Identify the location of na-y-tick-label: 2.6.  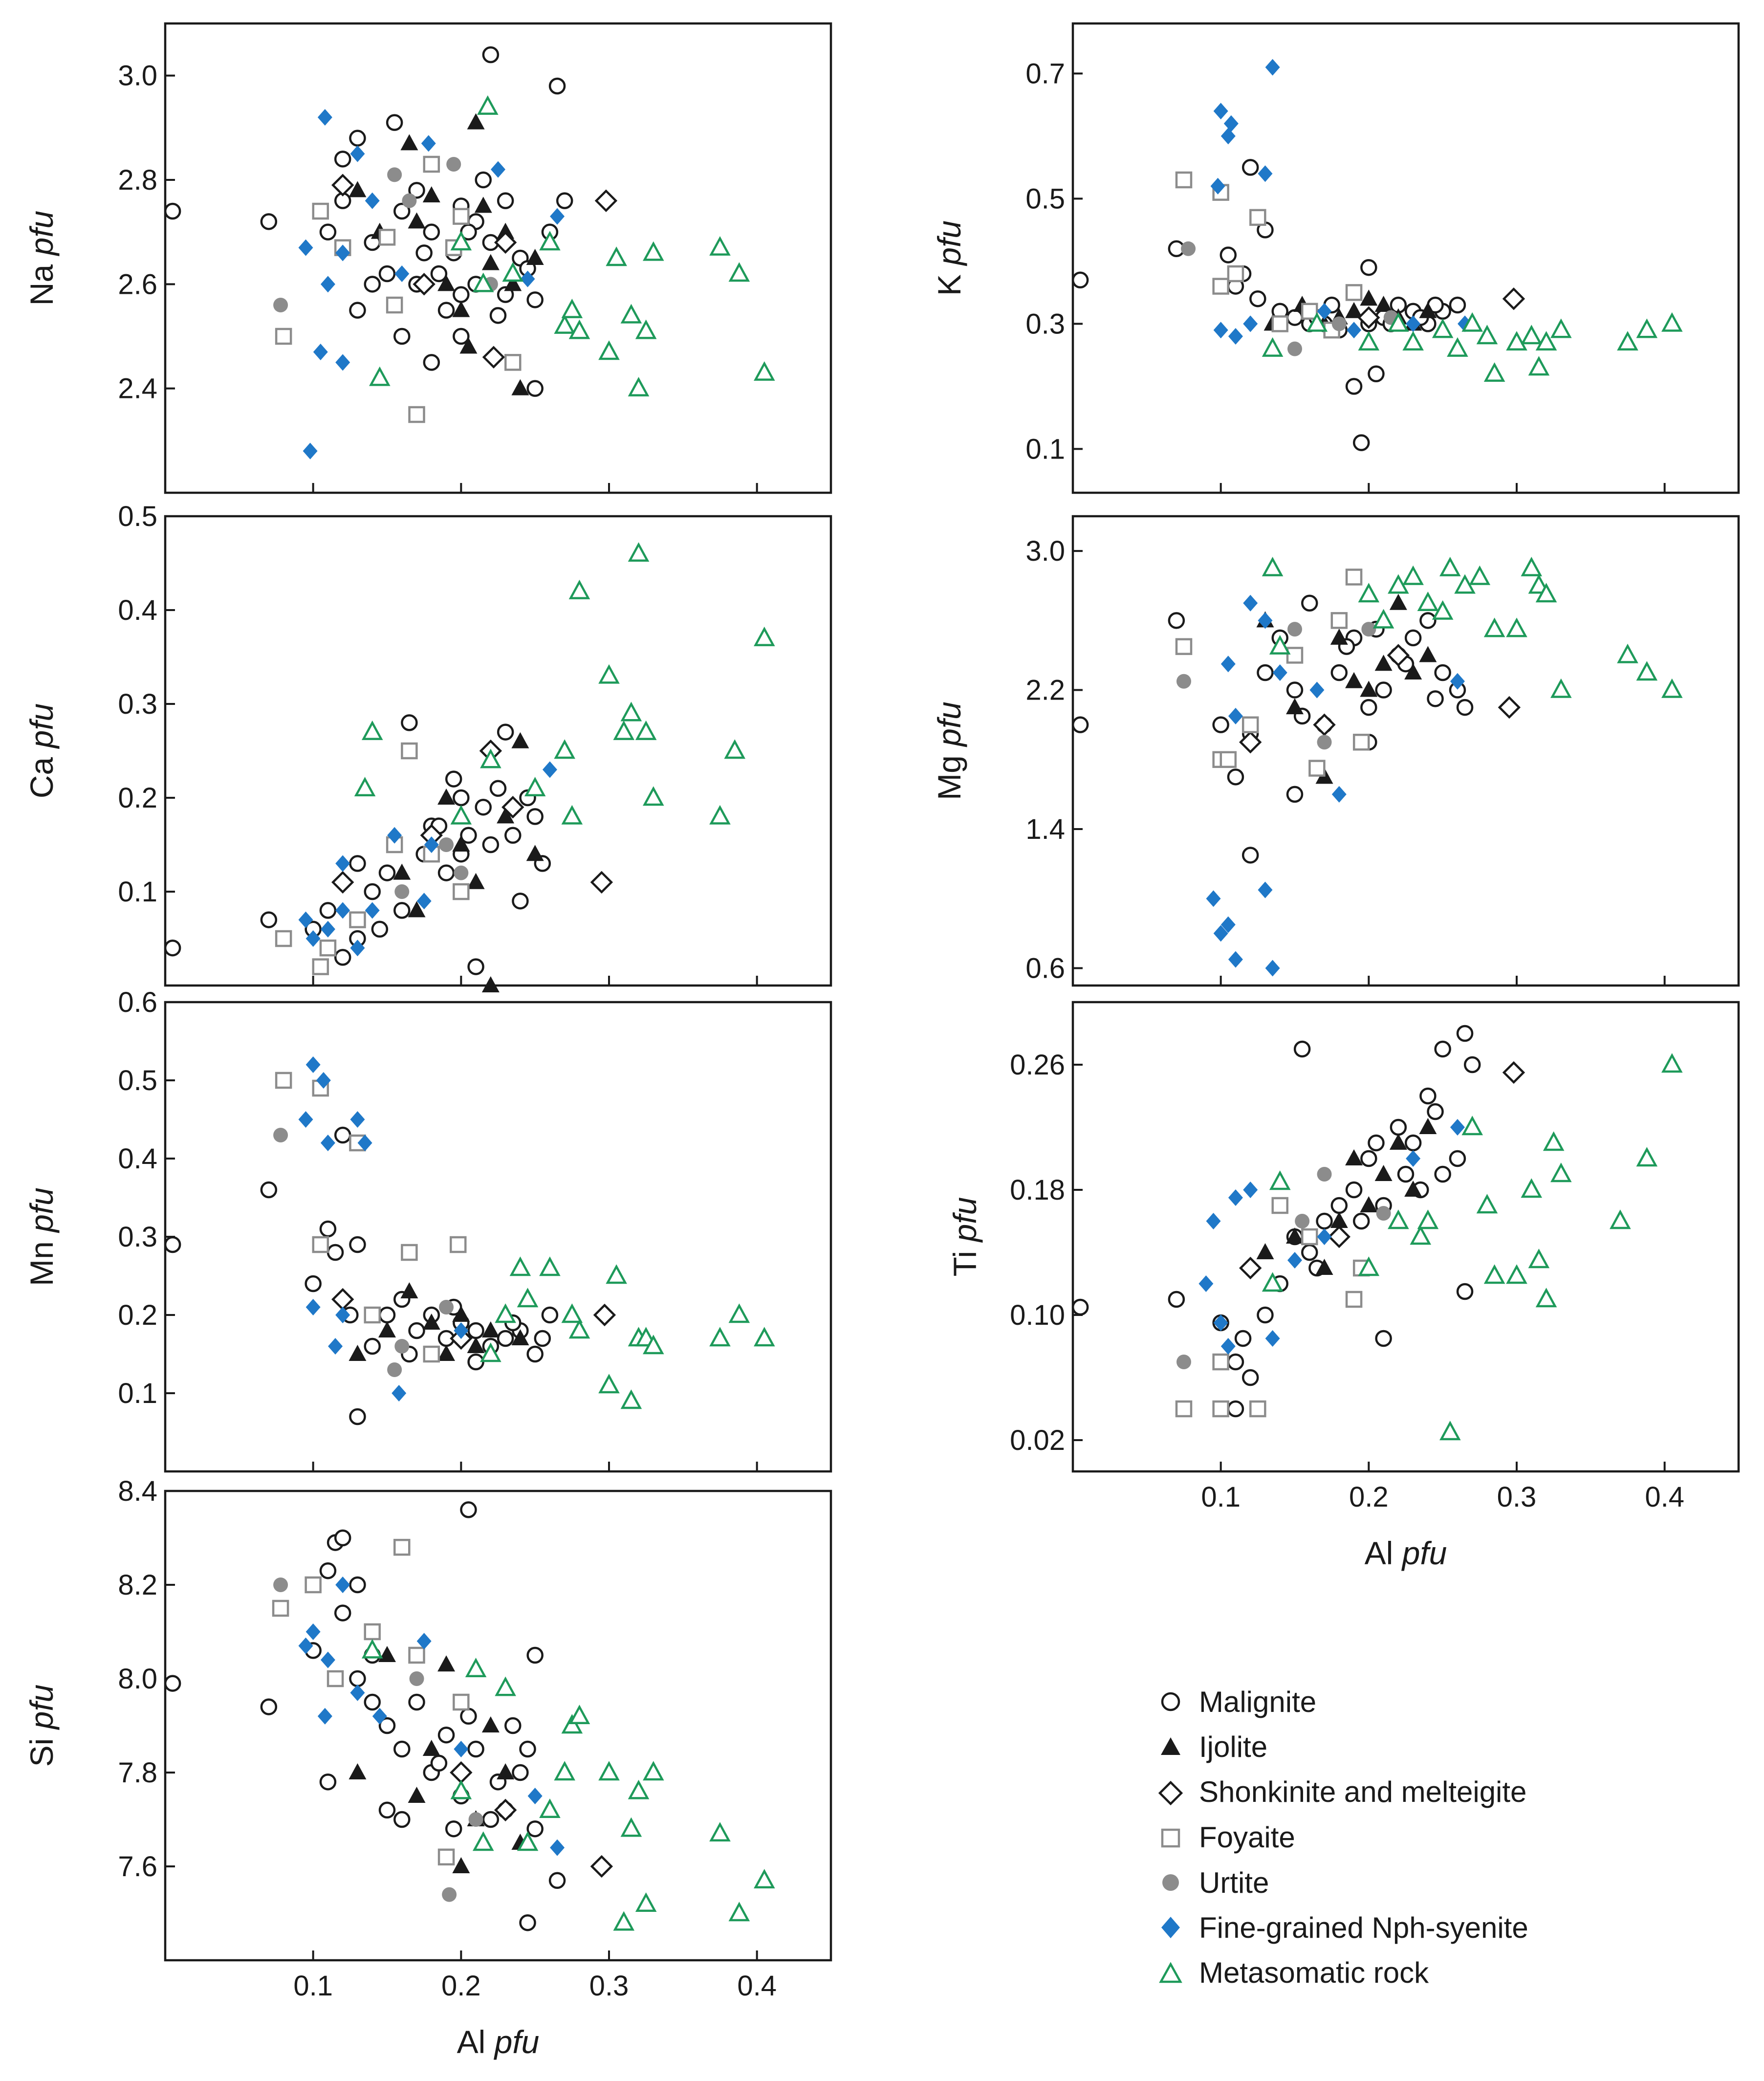
(137, 284).